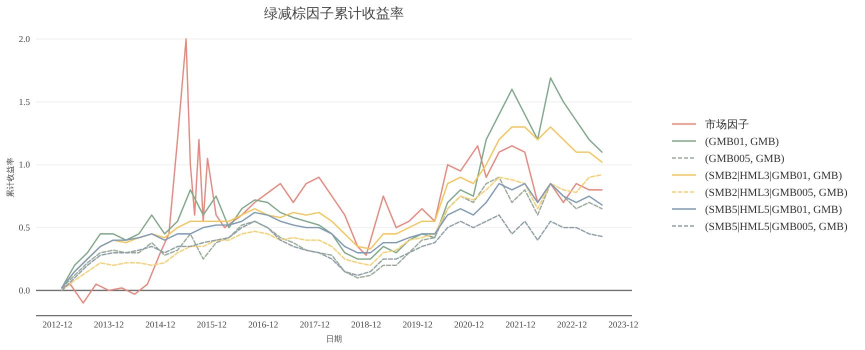 Image resolution: width=865 pixels, height=350 pixels. I want to click on y-tick-label: 0.5, so click(24, 227).